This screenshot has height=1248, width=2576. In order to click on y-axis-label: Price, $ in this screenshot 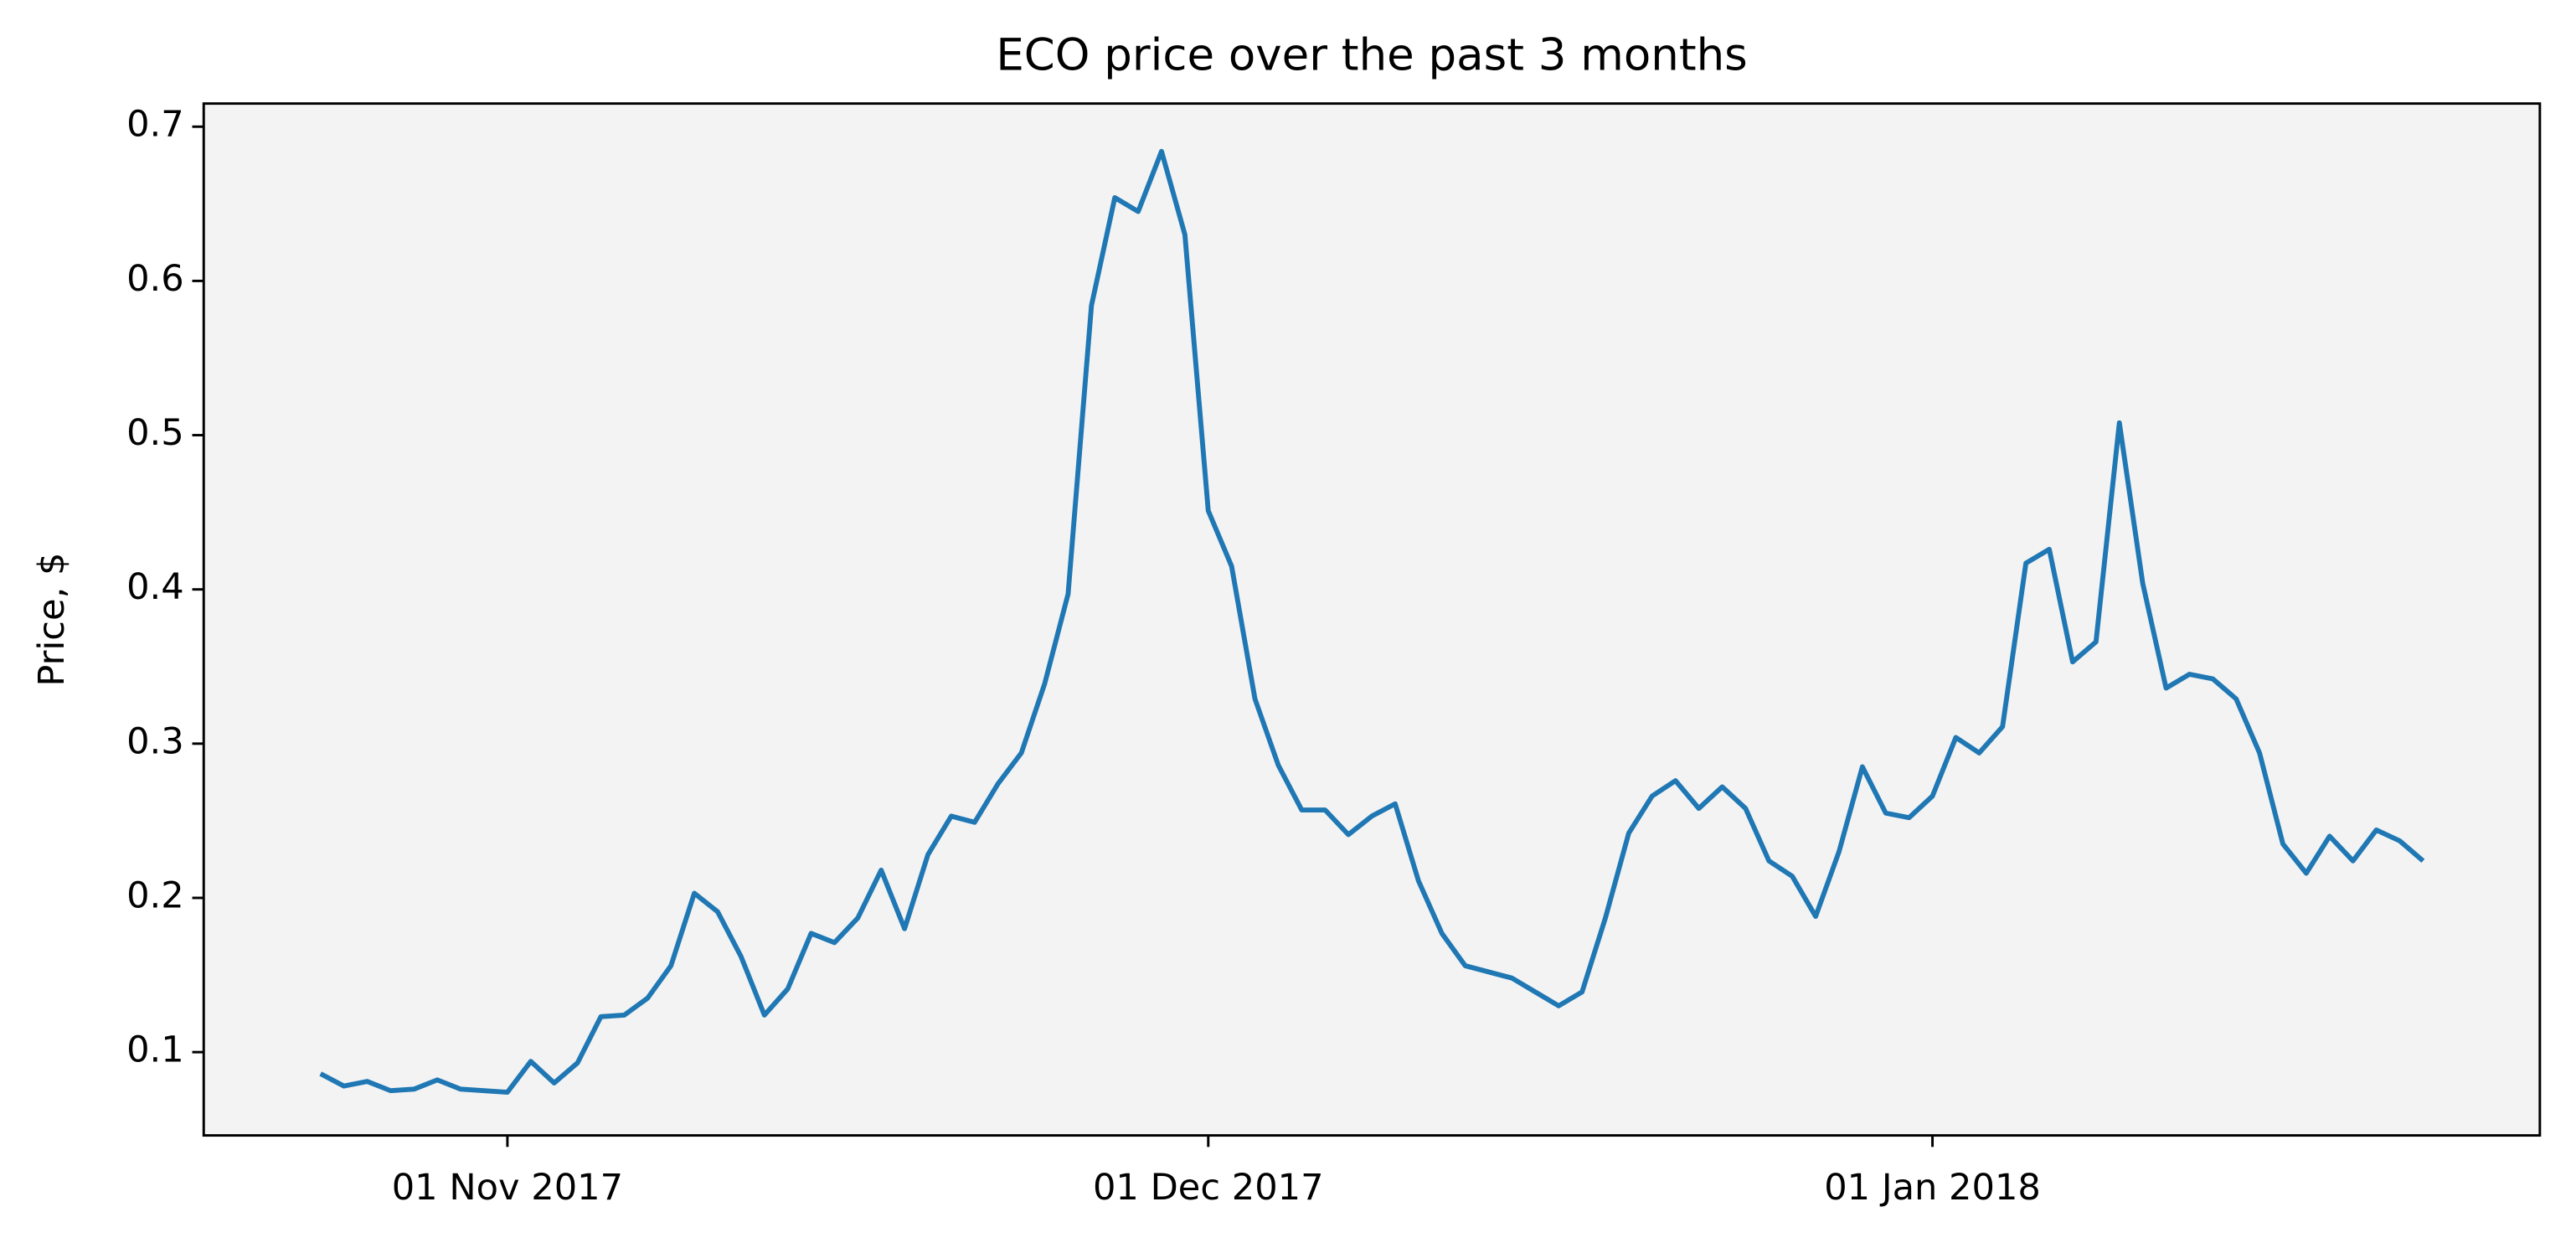, I will do `click(52, 620)`.